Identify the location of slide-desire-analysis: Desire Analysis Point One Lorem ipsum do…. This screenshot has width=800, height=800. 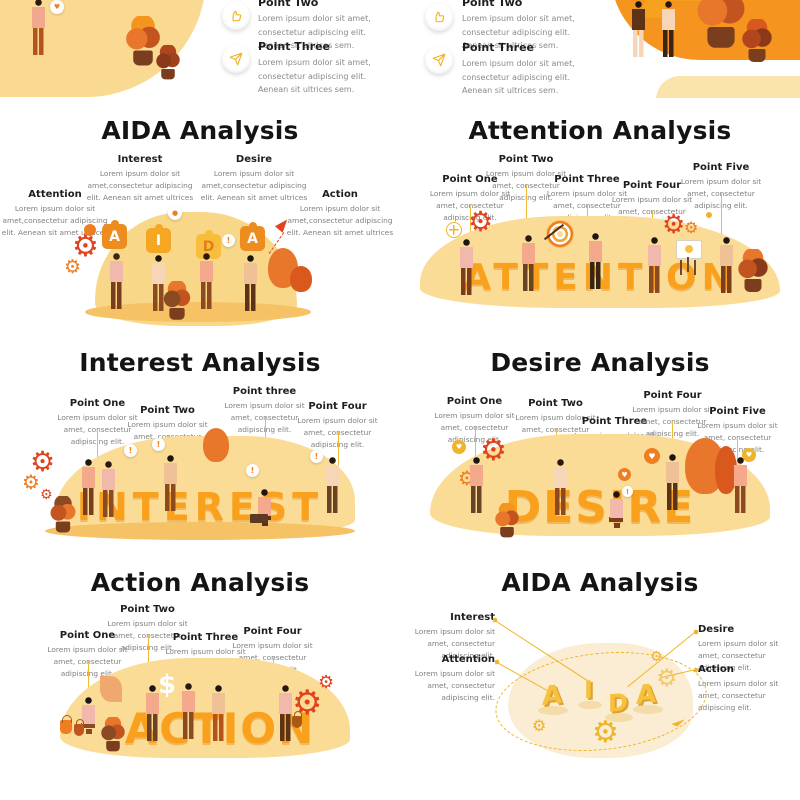
(600, 447).